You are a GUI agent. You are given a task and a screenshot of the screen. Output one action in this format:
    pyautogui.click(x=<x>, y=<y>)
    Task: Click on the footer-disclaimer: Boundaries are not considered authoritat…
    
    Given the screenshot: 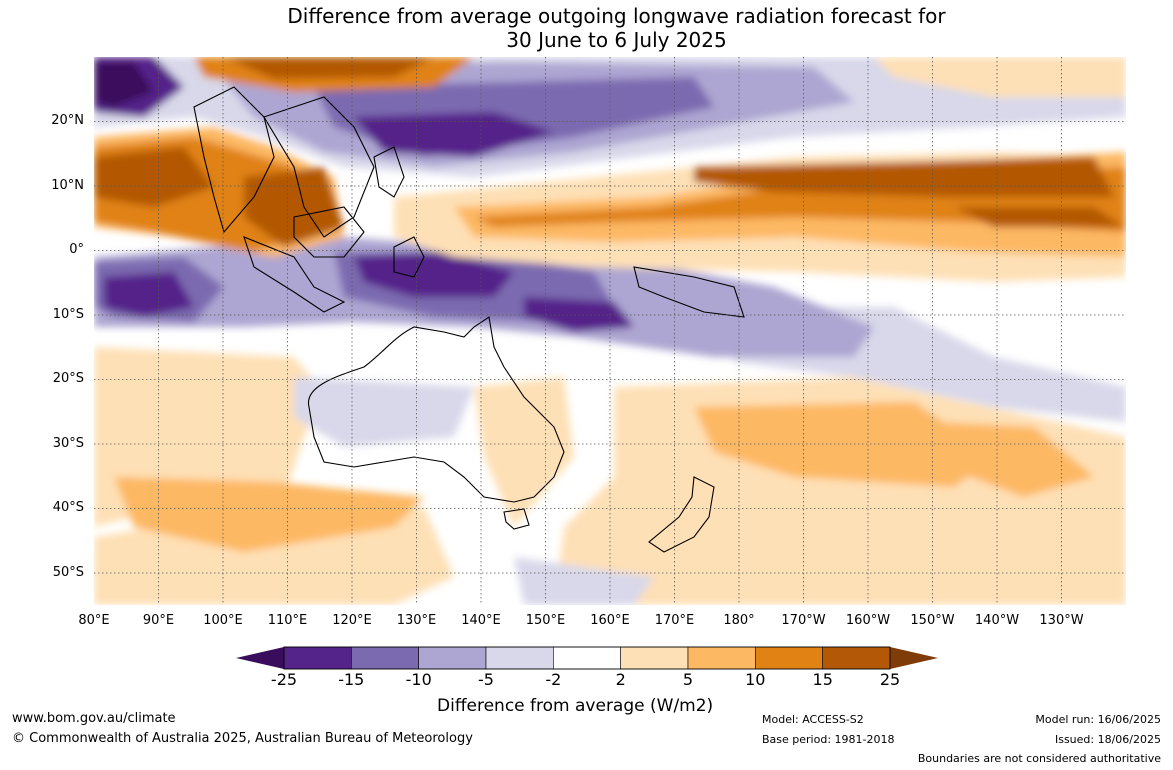 What is the action you would take?
    pyautogui.click(x=1039, y=758)
    